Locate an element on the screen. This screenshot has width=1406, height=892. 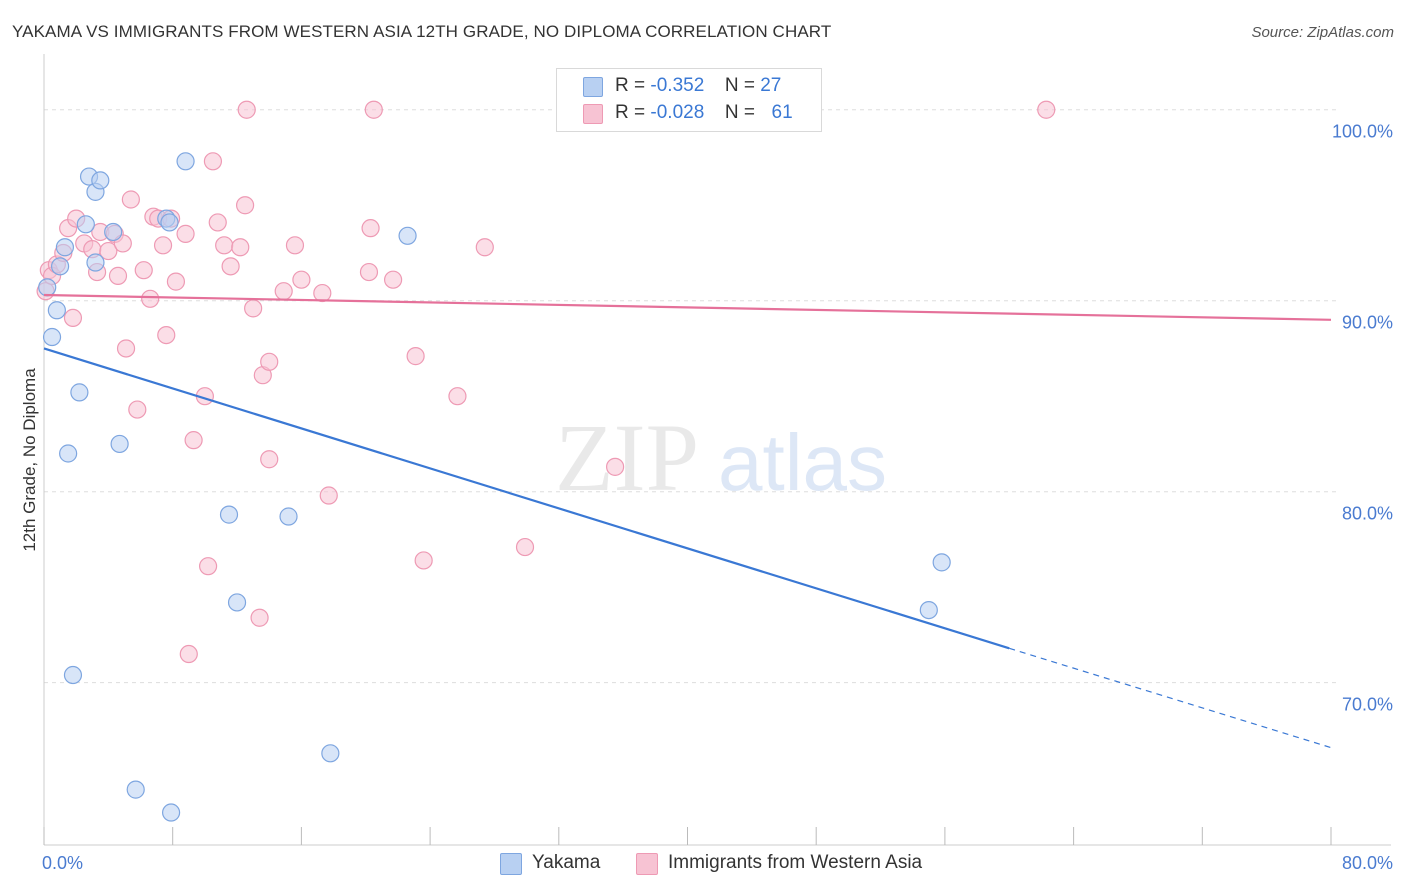
yakama-trend-extension is located at coordinates (1170, 698).